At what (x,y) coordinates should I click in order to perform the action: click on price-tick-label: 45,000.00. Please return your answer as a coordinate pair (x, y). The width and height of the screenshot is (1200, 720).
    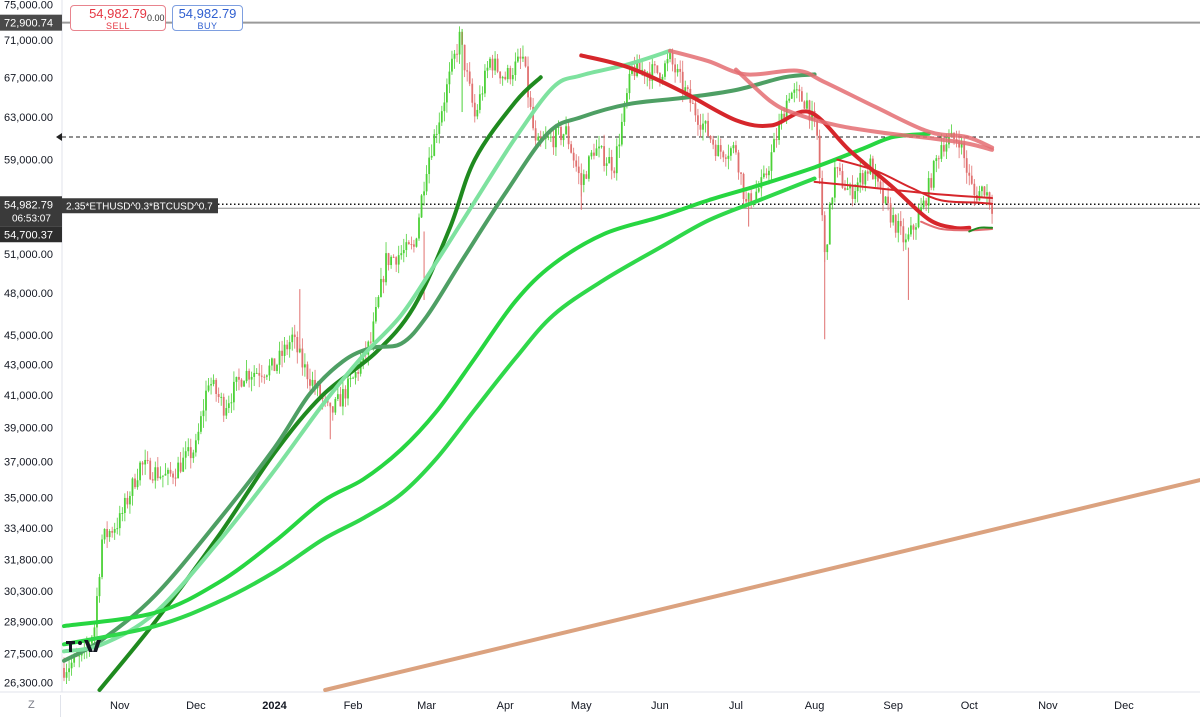
    Looking at the image, I should click on (28, 336).